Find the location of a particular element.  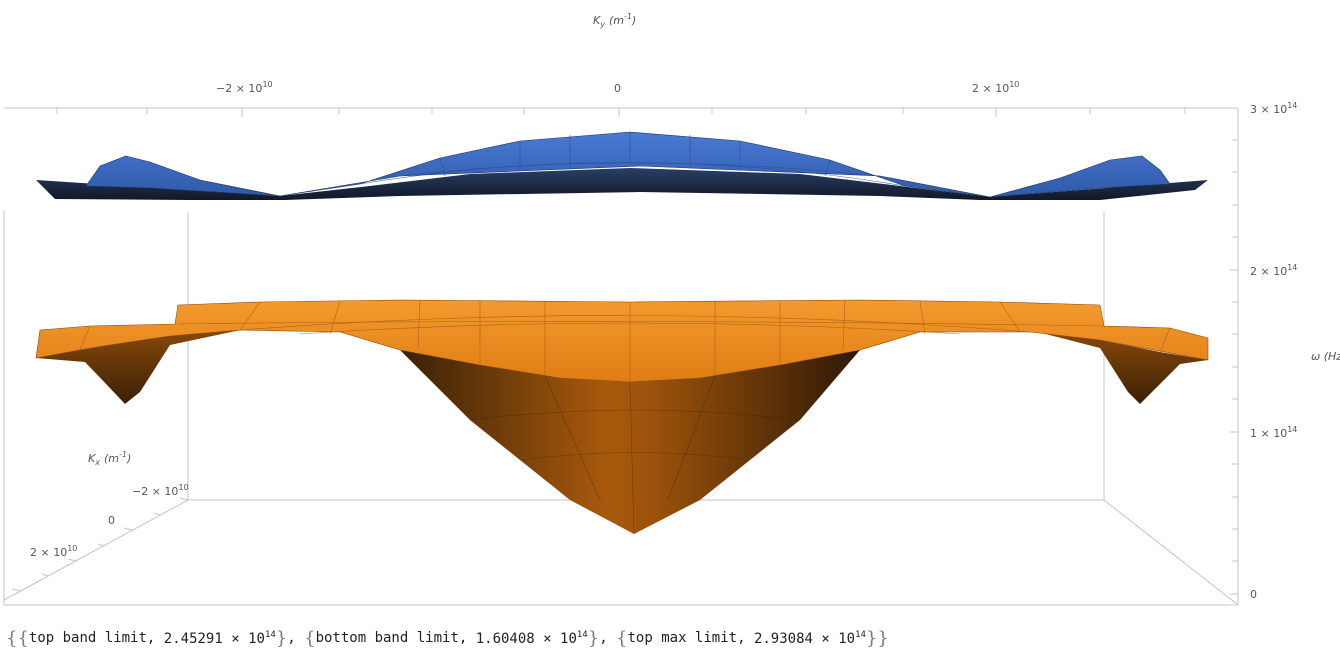

top-band-upper is located at coordinates (628, 164).